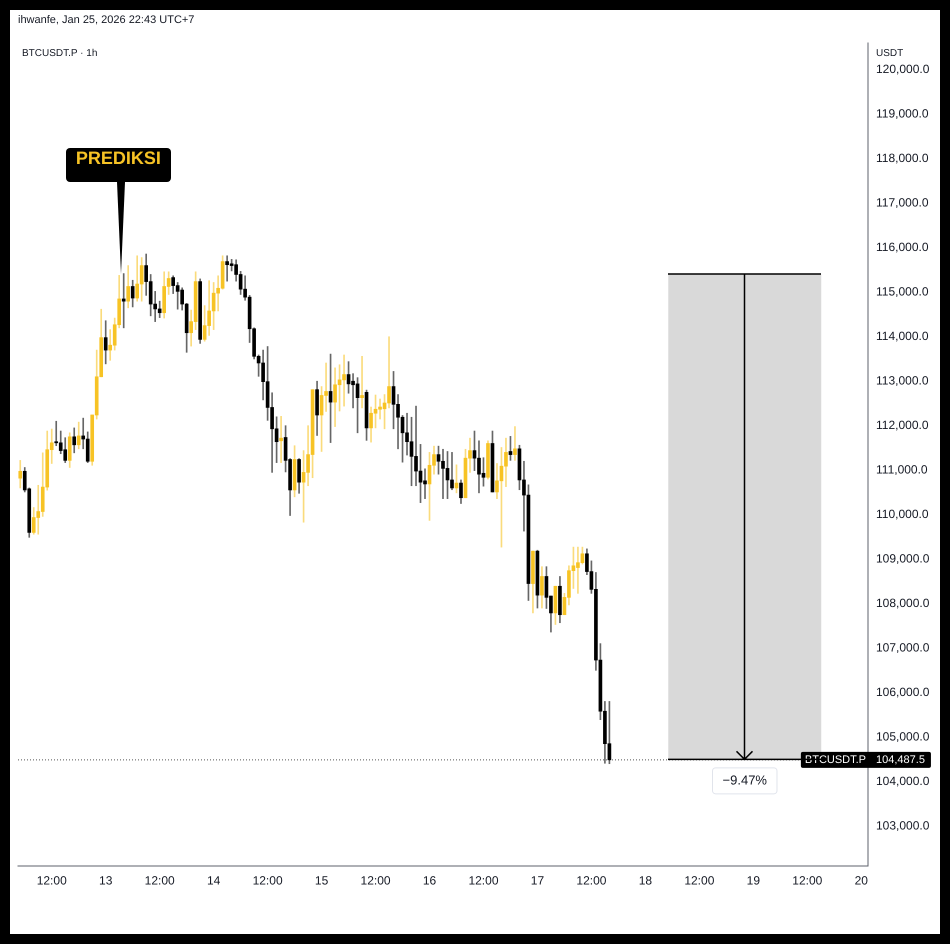 The image size is (950, 944). Describe the element at coordinates (903, 69) in the screenshot. I see `y-tick-label: 120,000.0` at that location.